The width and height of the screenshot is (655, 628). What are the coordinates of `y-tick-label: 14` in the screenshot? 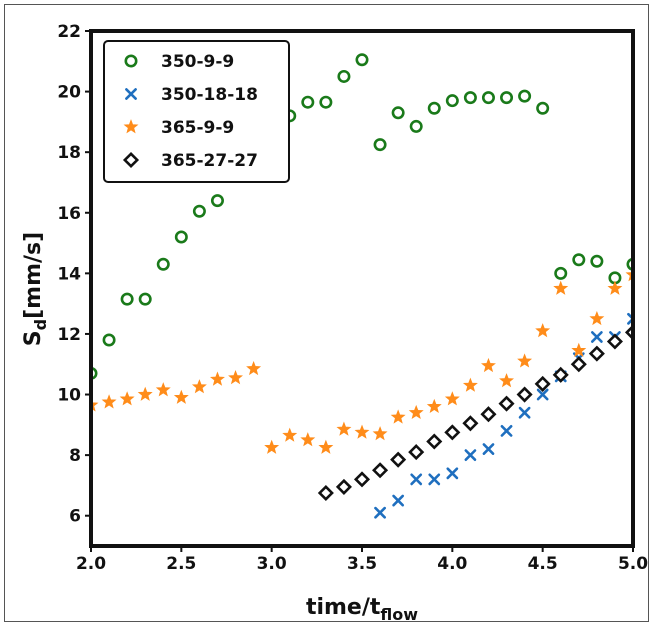 It's located at (69, 274).